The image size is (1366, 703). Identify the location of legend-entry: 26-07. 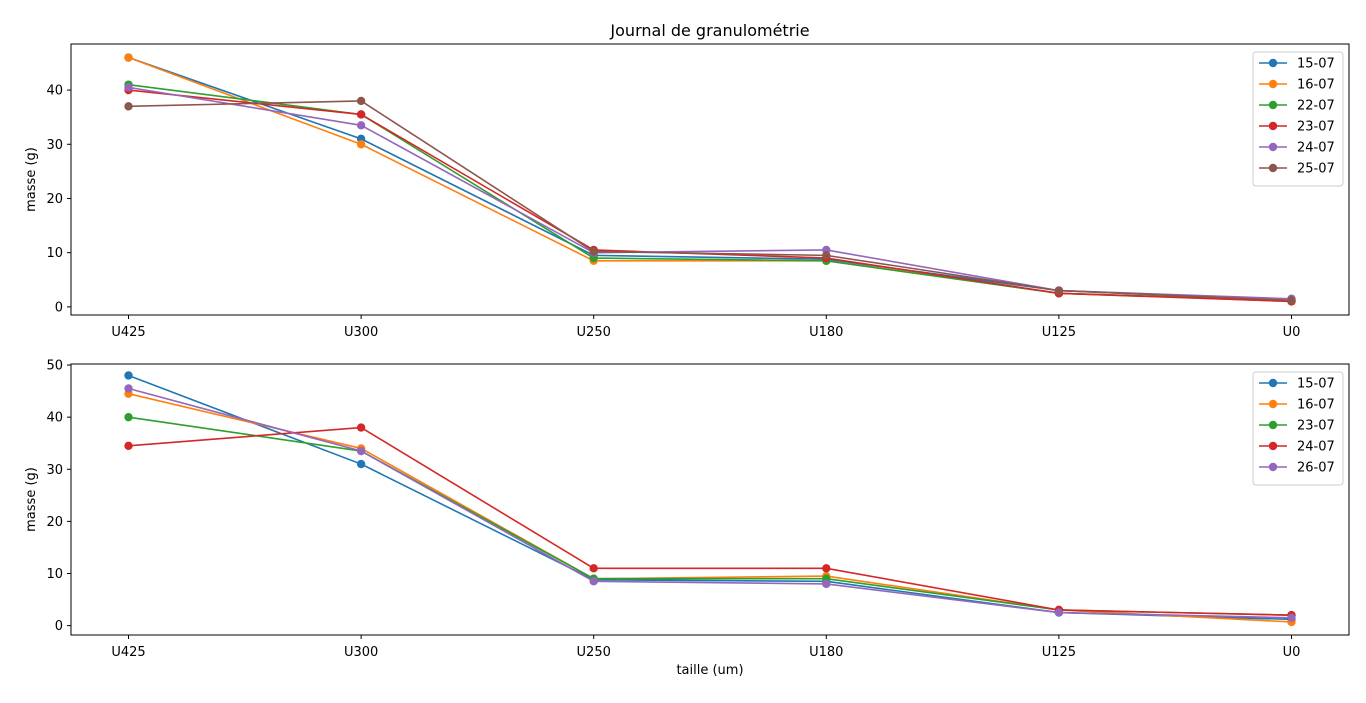
(1297, 468).